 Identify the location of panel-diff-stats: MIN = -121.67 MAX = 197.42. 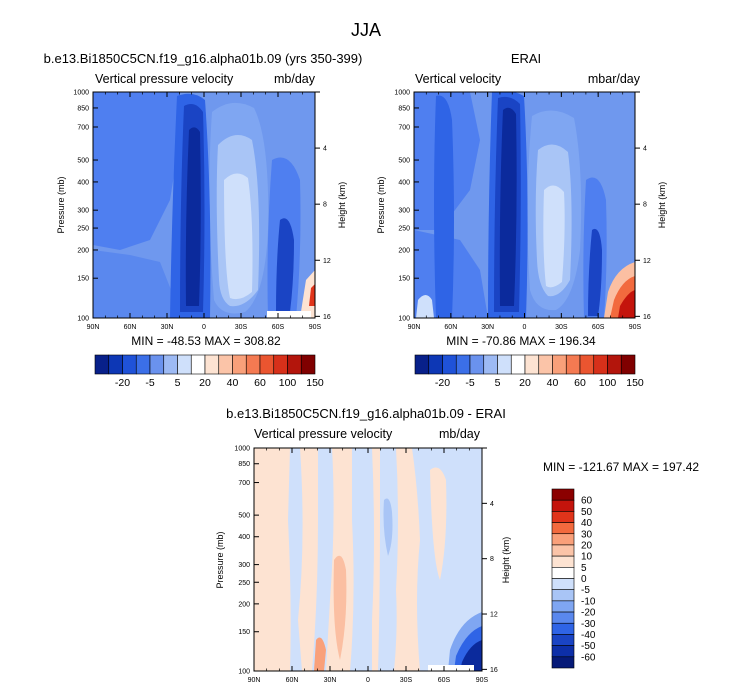
(621, 467).